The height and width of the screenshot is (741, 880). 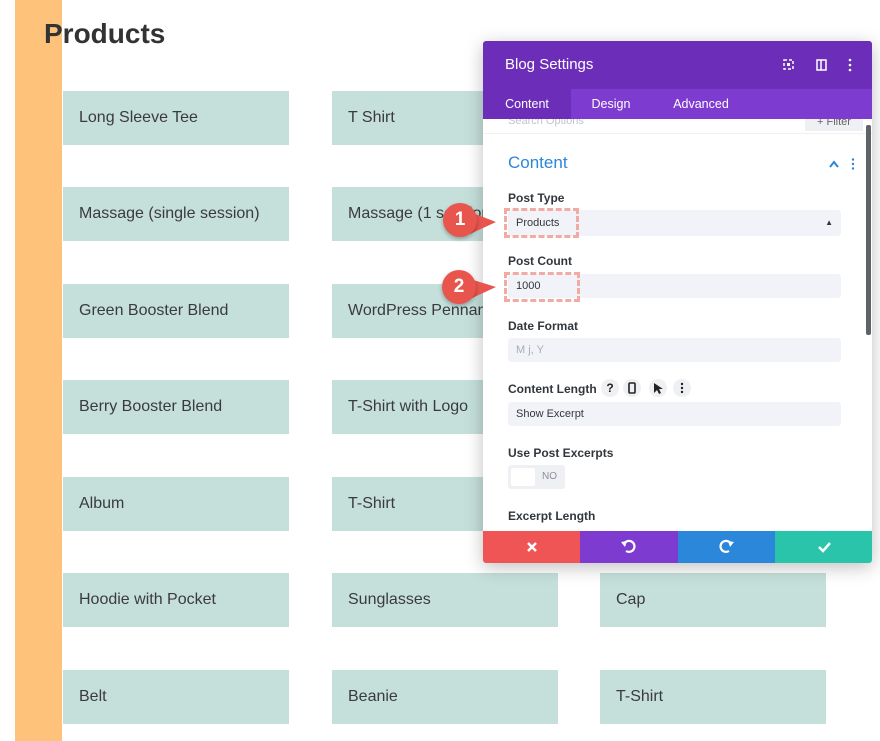 I want to click on product-card: Belt, so click(x=176, y=697).